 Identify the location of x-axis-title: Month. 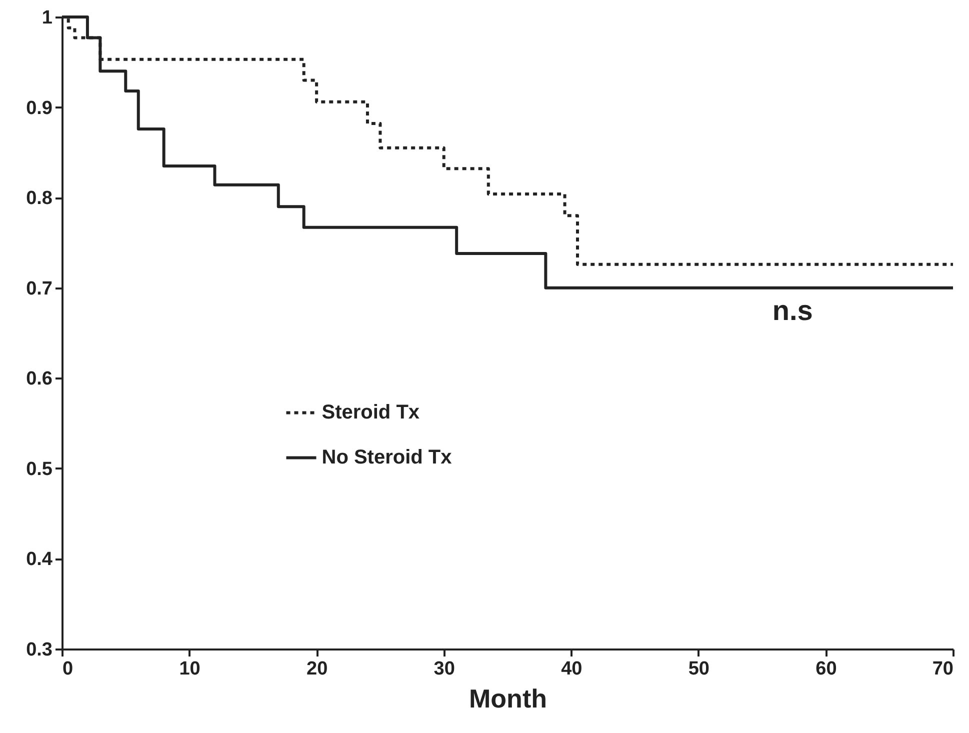
(508, 699).